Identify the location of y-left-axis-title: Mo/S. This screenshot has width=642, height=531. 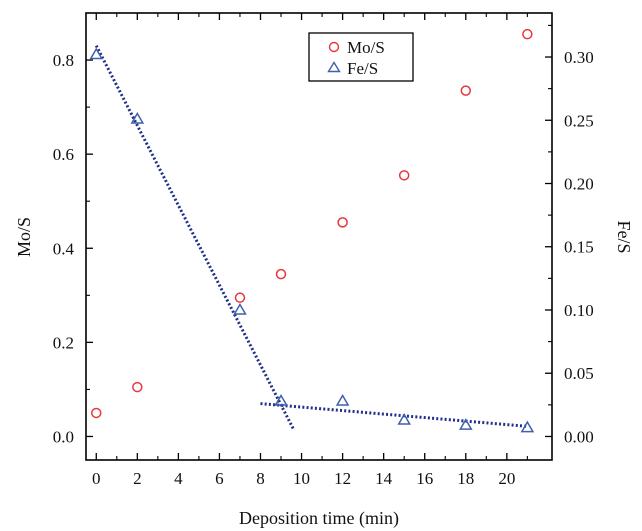
(24, 237).